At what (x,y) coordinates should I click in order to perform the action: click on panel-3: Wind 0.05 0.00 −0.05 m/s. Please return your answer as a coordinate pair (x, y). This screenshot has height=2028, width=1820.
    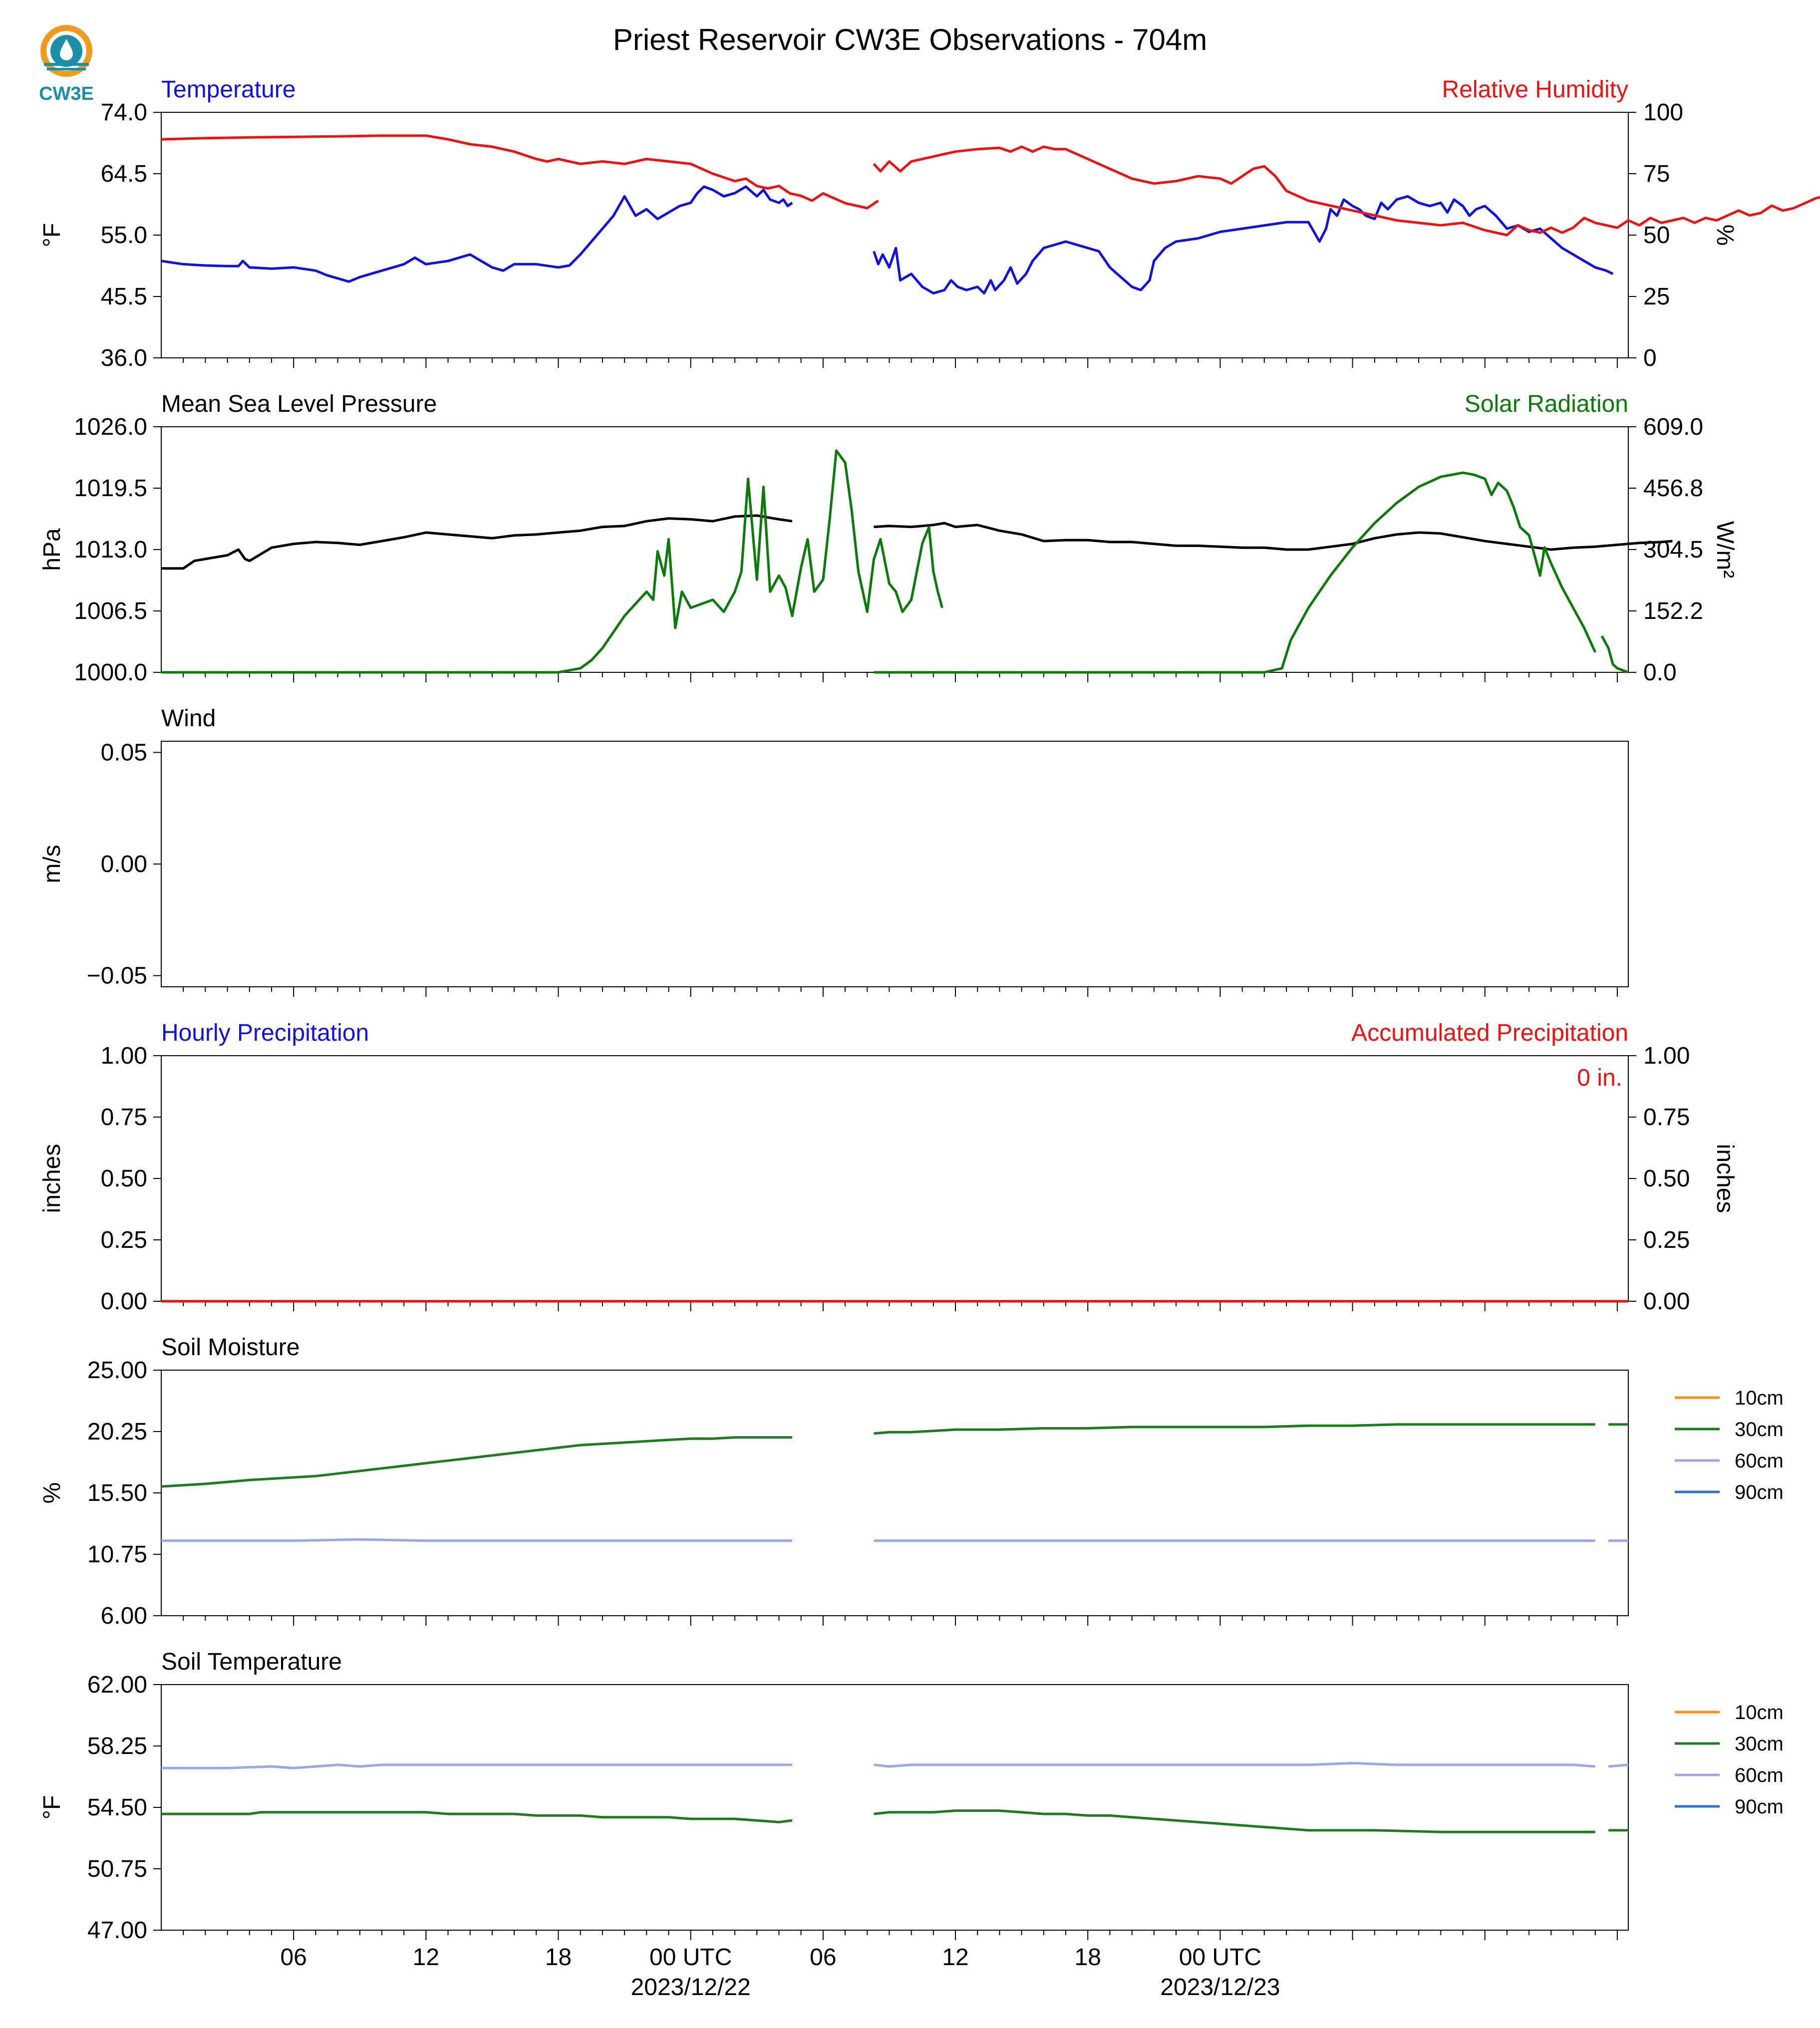
    Looking at the image, I should click on (834, 851).